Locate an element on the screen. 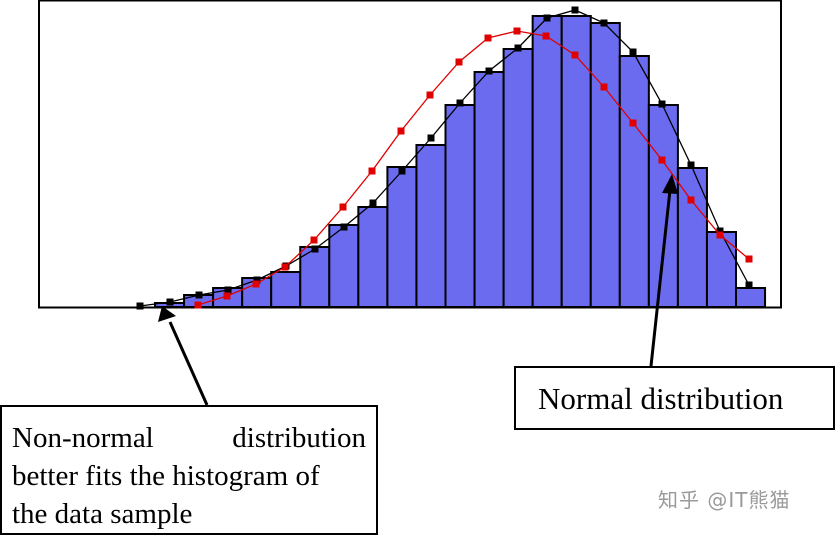 The width and height of the screenshot is (835, 535). callout-normal: Normal distribution is located at coordinates (674, 398).